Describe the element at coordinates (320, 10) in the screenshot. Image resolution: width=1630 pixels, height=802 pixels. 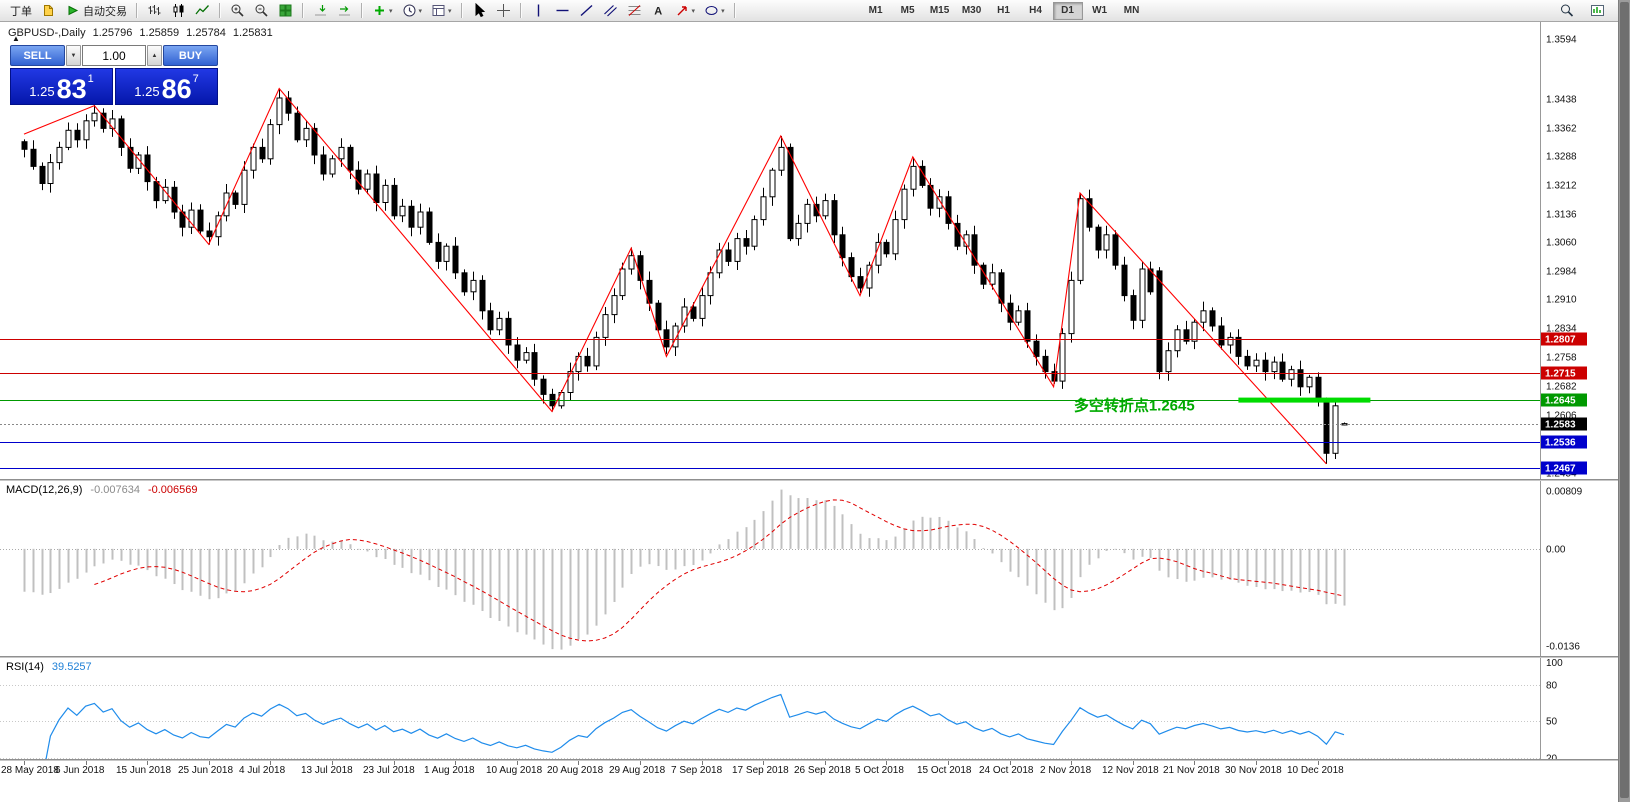
I see `chart-shift-button` at that location.